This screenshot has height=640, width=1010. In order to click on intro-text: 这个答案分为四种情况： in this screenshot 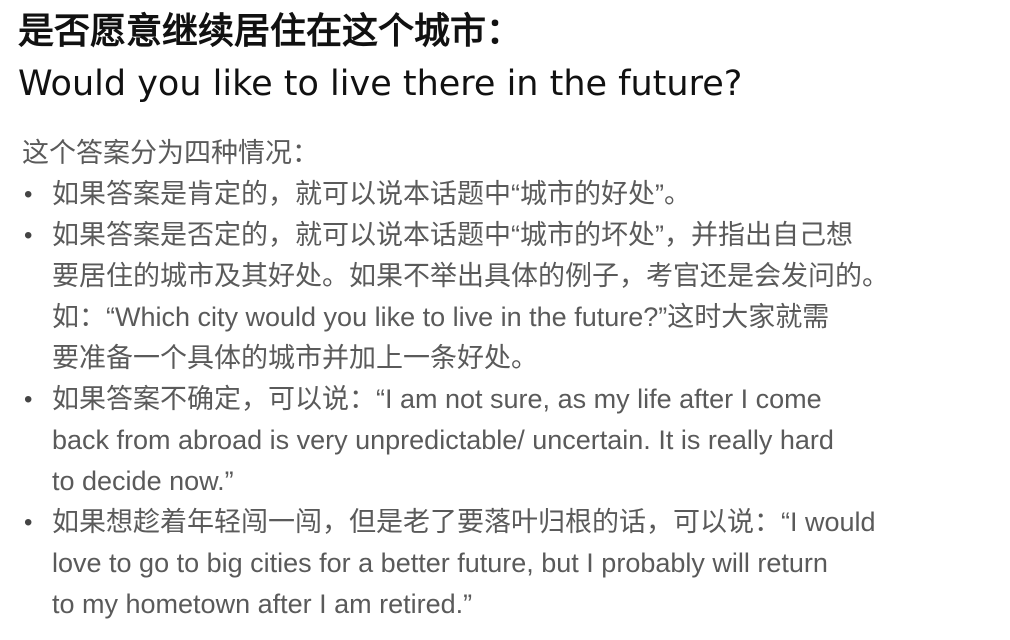, I will do `click(170, 153)`.